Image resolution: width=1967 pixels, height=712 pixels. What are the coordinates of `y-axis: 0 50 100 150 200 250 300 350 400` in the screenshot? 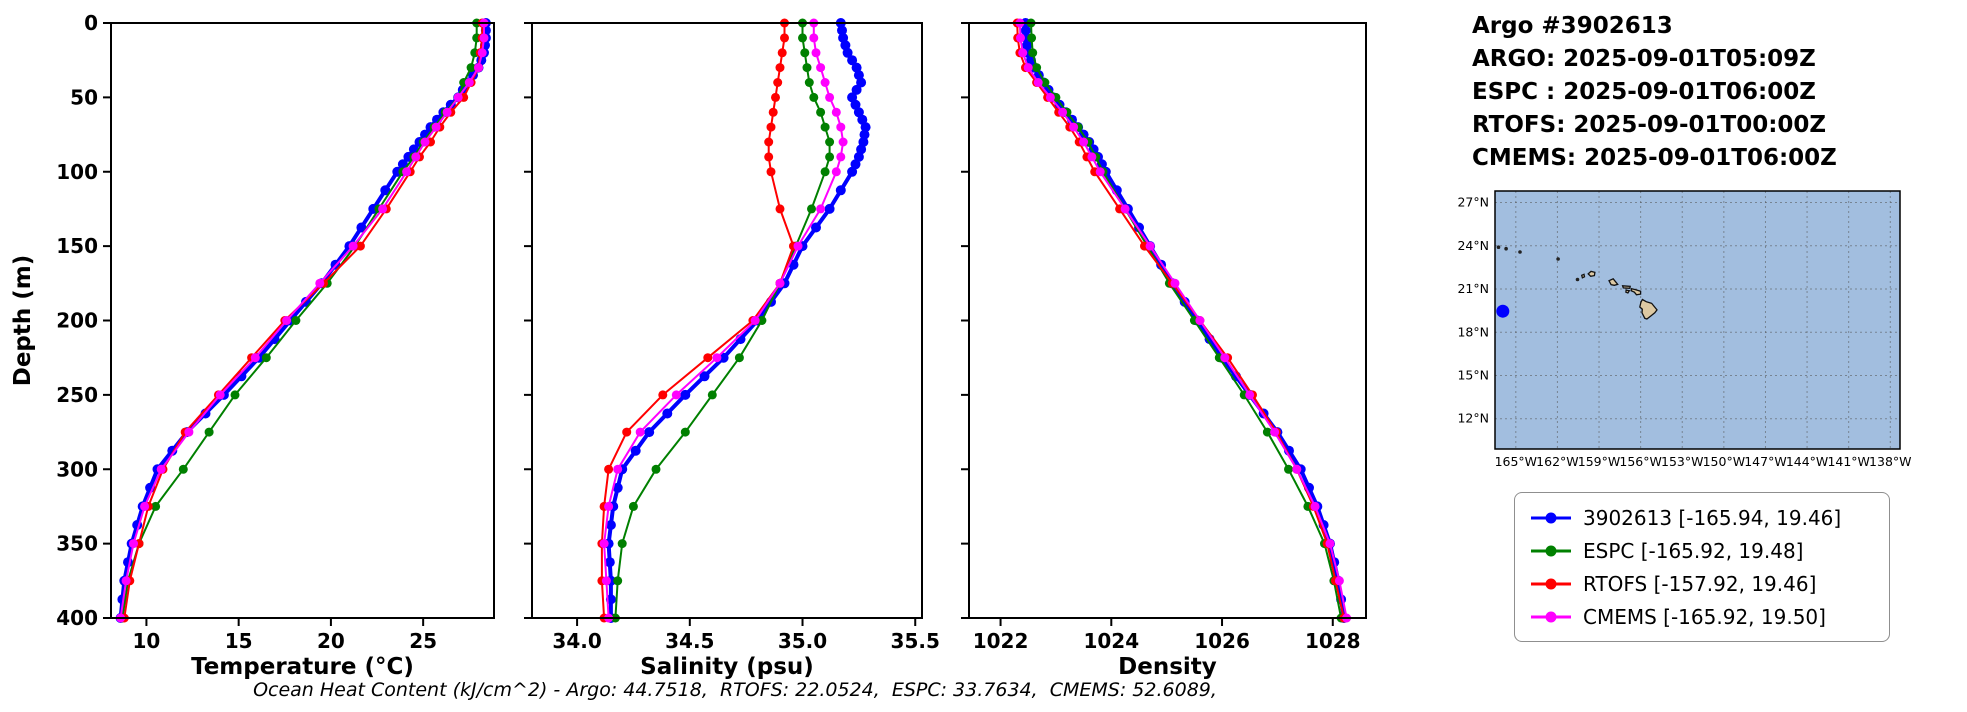 It's located at (83, 320).